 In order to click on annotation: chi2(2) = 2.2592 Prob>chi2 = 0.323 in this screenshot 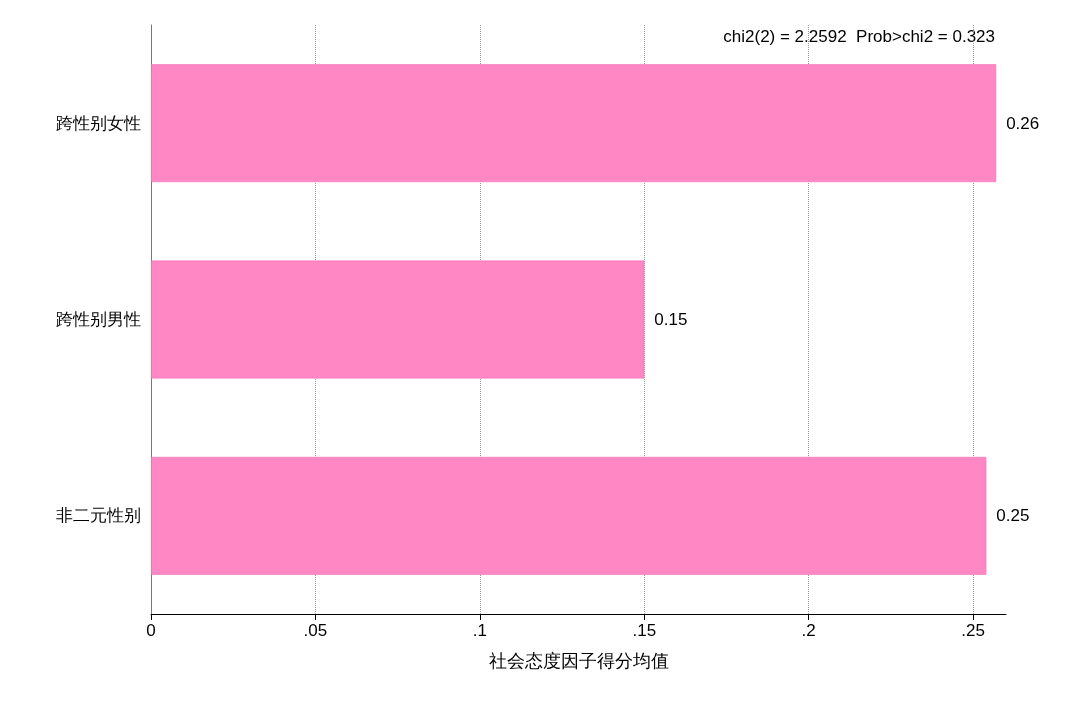, I will do `click(859, 36)`.